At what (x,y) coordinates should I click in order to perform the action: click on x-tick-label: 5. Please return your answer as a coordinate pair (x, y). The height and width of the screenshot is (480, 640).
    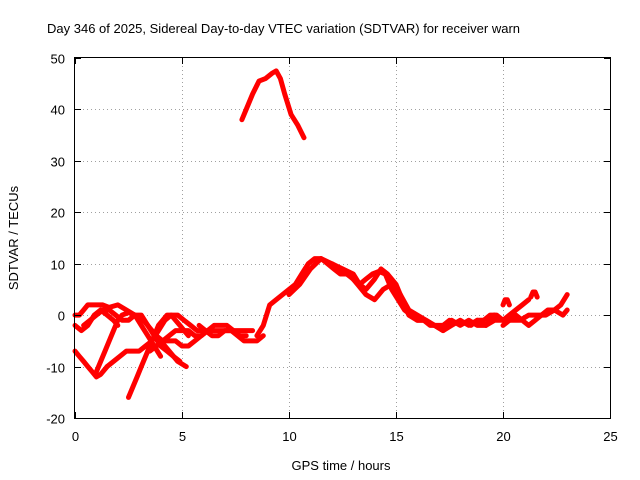
    Looking at the image, I should click on (182, 436).